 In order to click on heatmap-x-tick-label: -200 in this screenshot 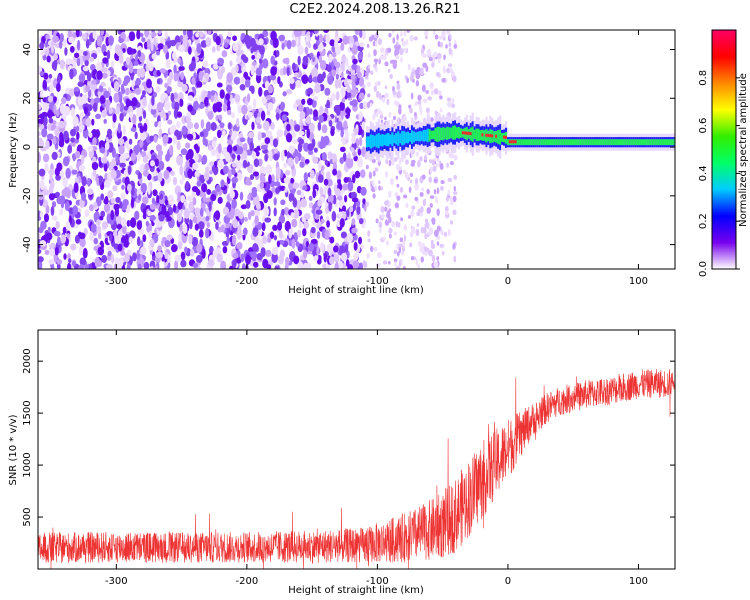, I will do `click(247, 281)`.